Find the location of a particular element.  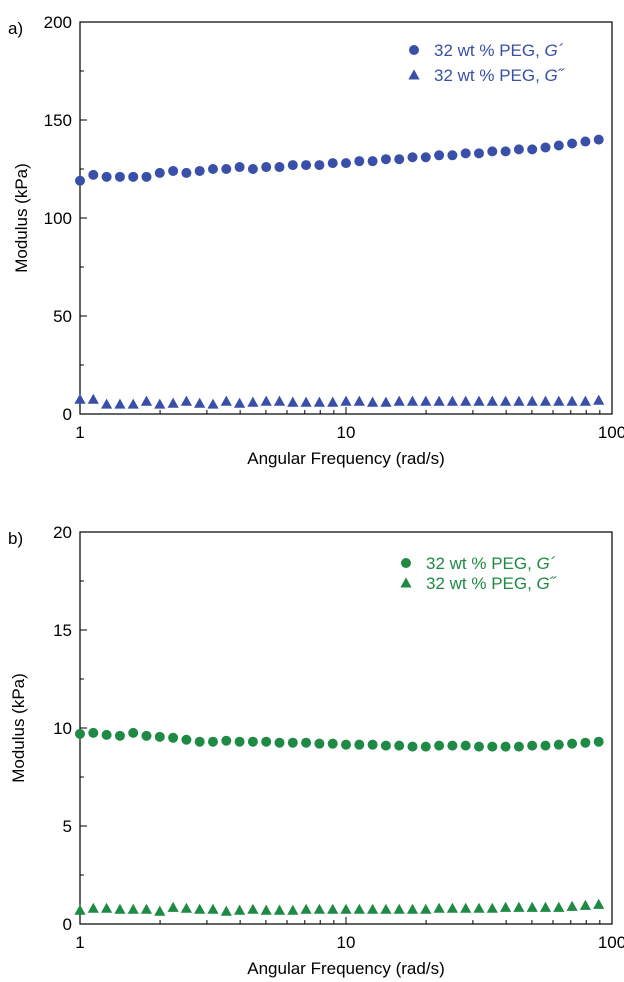

y-tick-label: 10 is located at coordinates (62, 728).